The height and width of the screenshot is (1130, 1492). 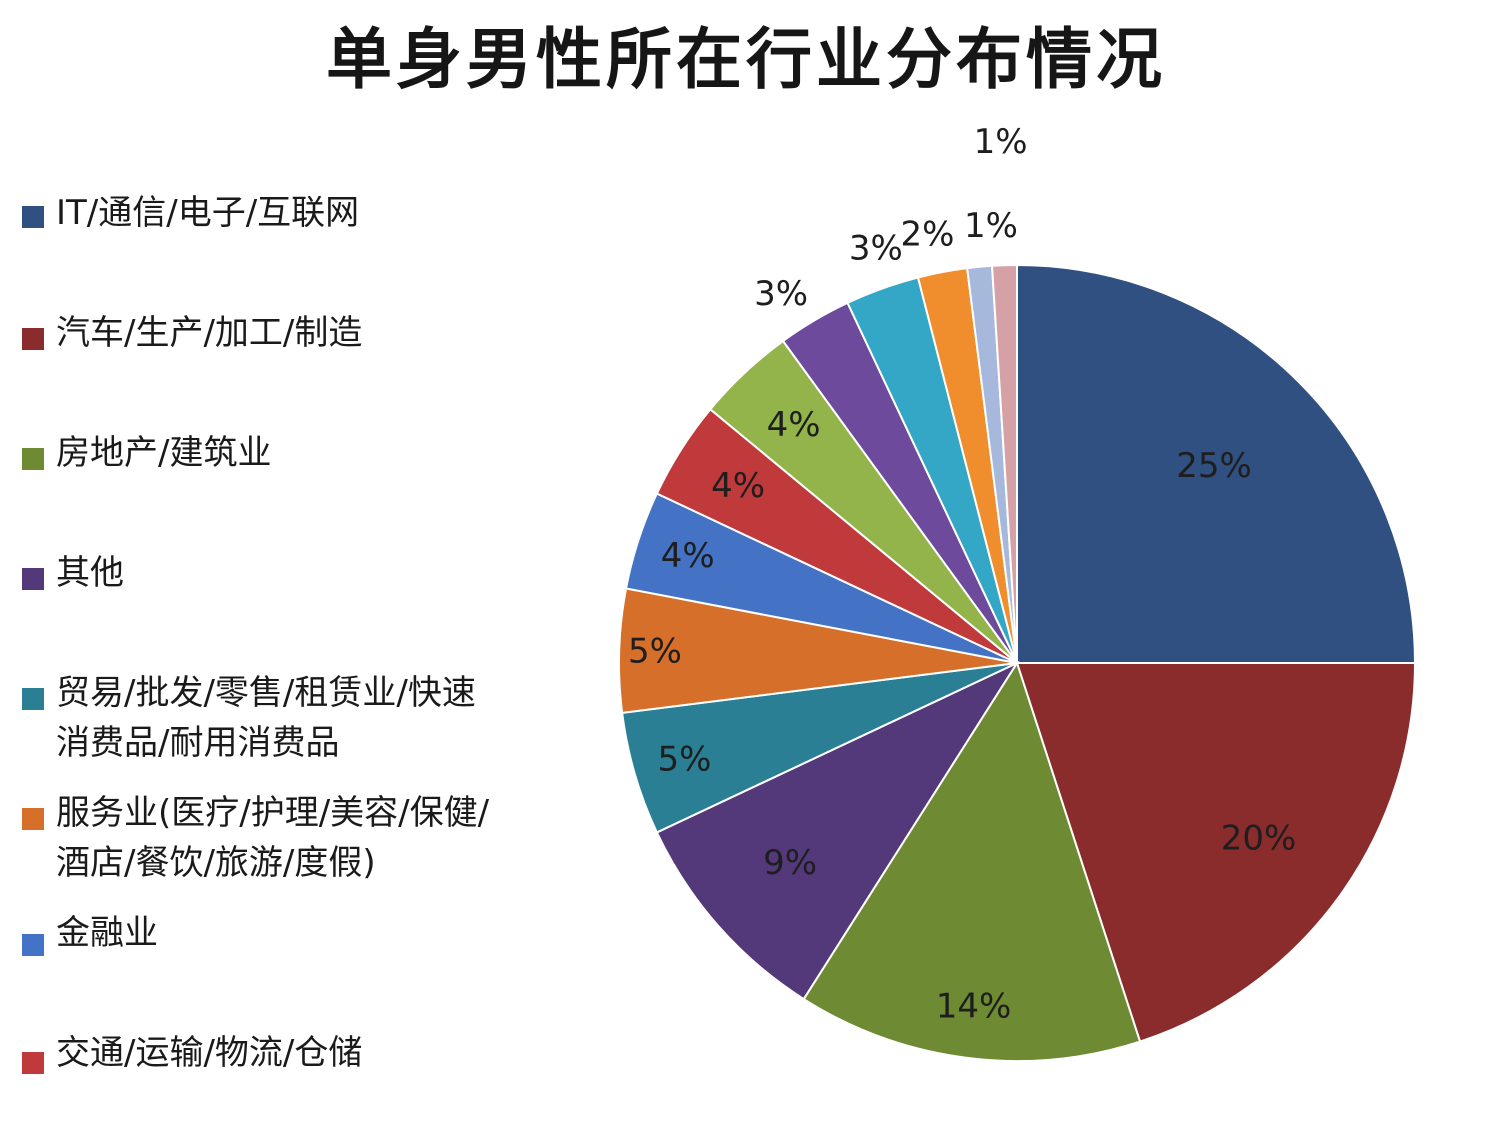 What do you see at coordinates (991, 226) in the screenshot?
I see `pie-slice-label-13: 1%` at bounding box center [991, 226].